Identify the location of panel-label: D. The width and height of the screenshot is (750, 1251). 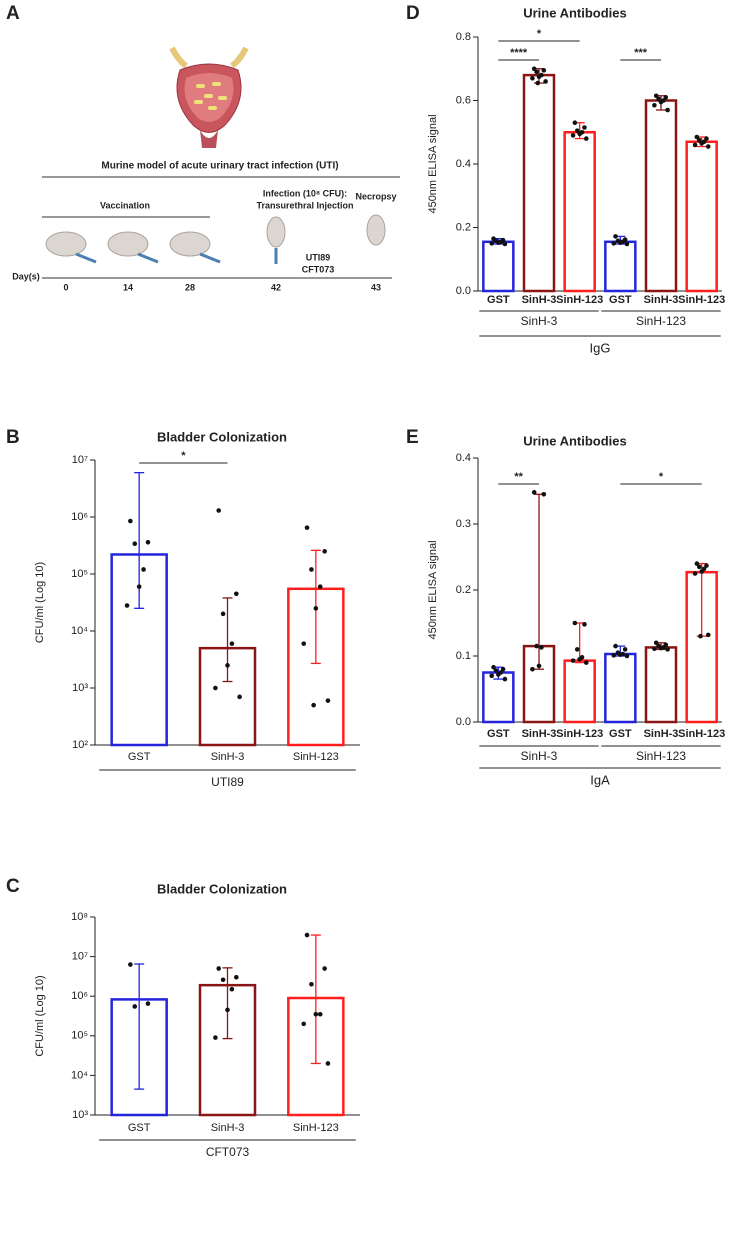
(413, 13).